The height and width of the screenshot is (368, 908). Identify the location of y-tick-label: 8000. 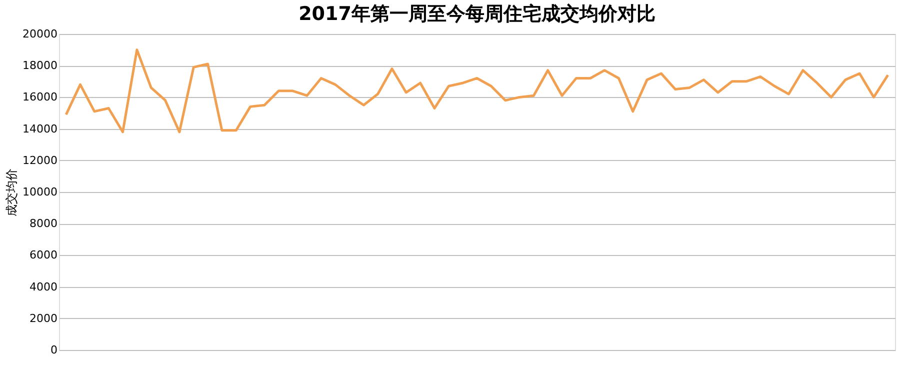
(44, 223).